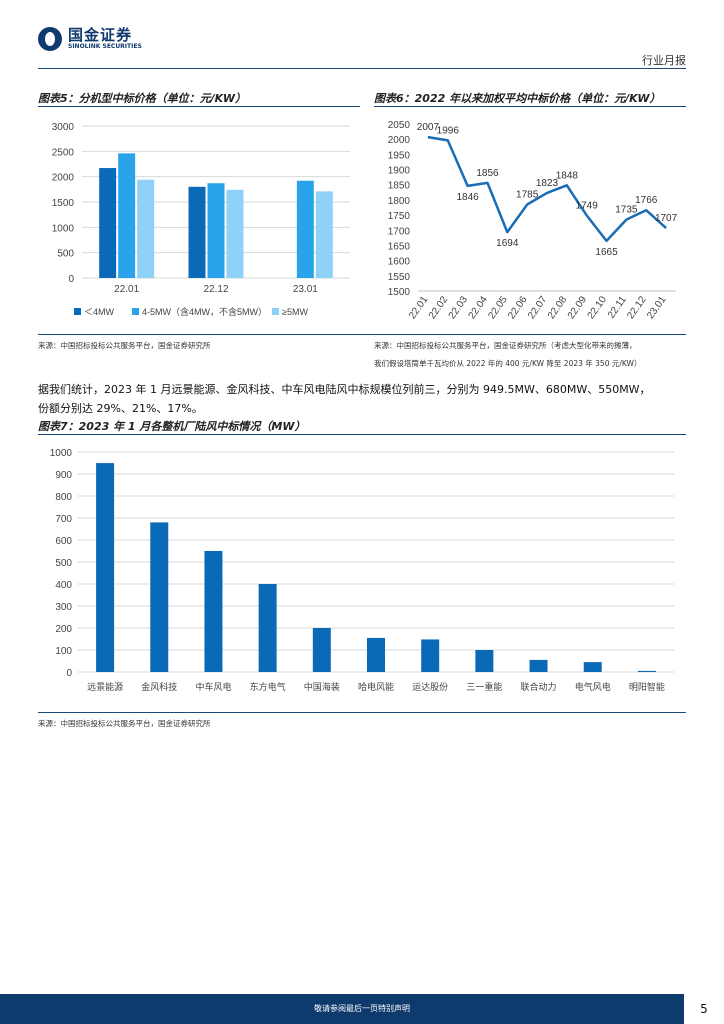 Image resolution: width=724 pixels, height=1024 pixels. I want to click on data-label: 1749, so click(587, 205).